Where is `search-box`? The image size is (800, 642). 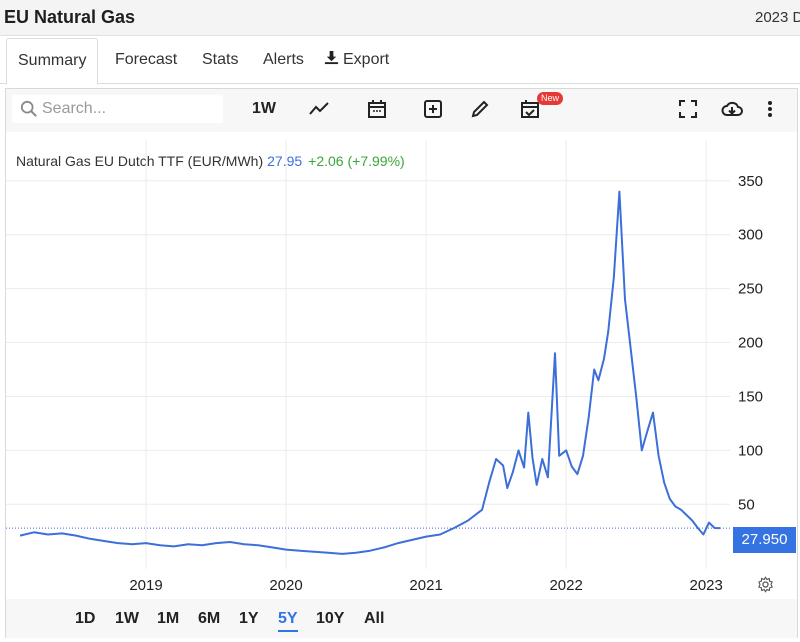
search-box is located at coordinates (117, 109).